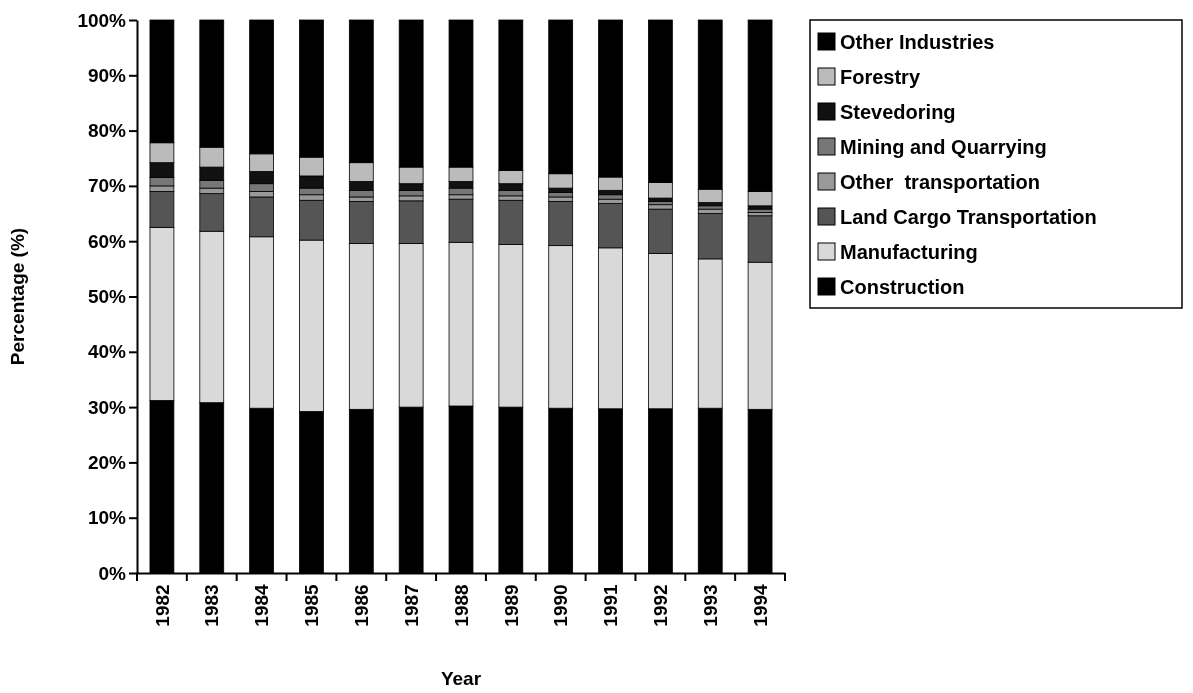 Image resolution: width=1193 pixels, height=693 pixels. What do you see at coordinates (909, 252) in the screenshot?
I see `legend-label: Manufacturing` at bounding box center [909, 252].